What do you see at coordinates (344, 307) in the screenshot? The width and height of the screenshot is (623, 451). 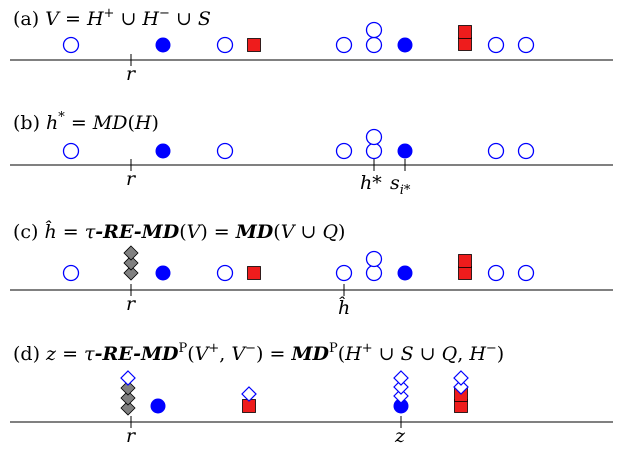 I see `panel-c-label-h-hat: ĥ` at bounding box center [344, 307].